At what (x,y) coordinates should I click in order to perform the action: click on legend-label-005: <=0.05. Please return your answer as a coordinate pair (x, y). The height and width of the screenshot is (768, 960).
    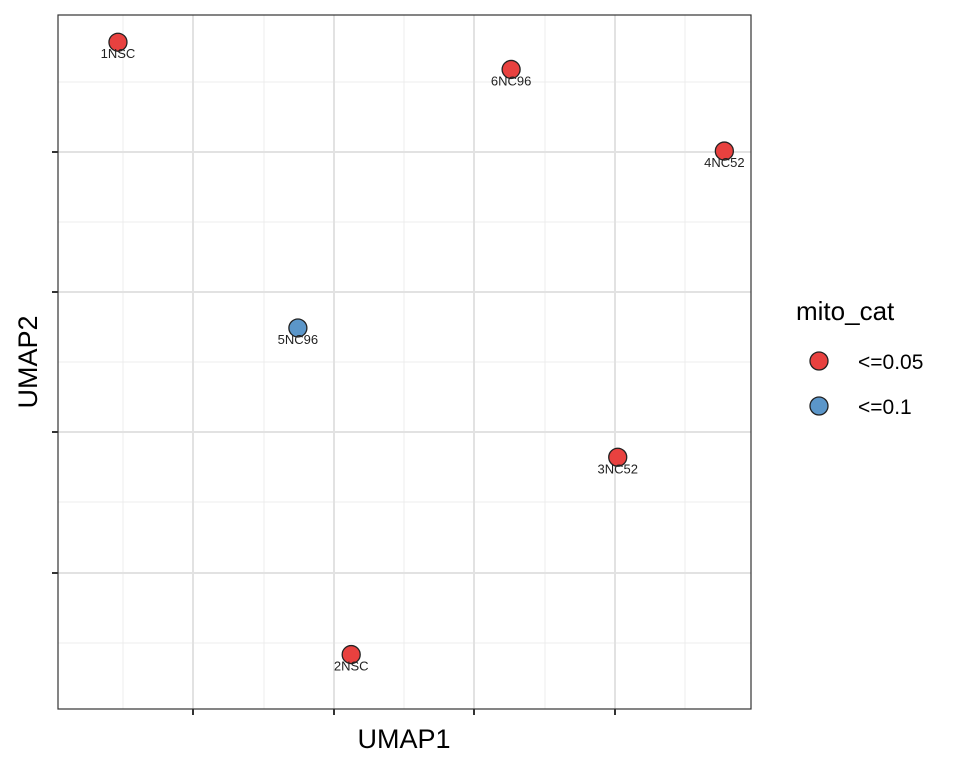
    Looking at the image, I should click on (890, 362).